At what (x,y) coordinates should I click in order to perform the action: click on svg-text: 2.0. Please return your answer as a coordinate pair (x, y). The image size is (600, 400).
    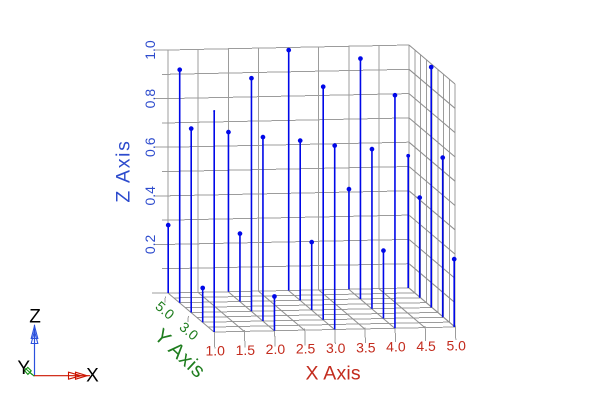
    Looking at the image, I should click on (276, 349).